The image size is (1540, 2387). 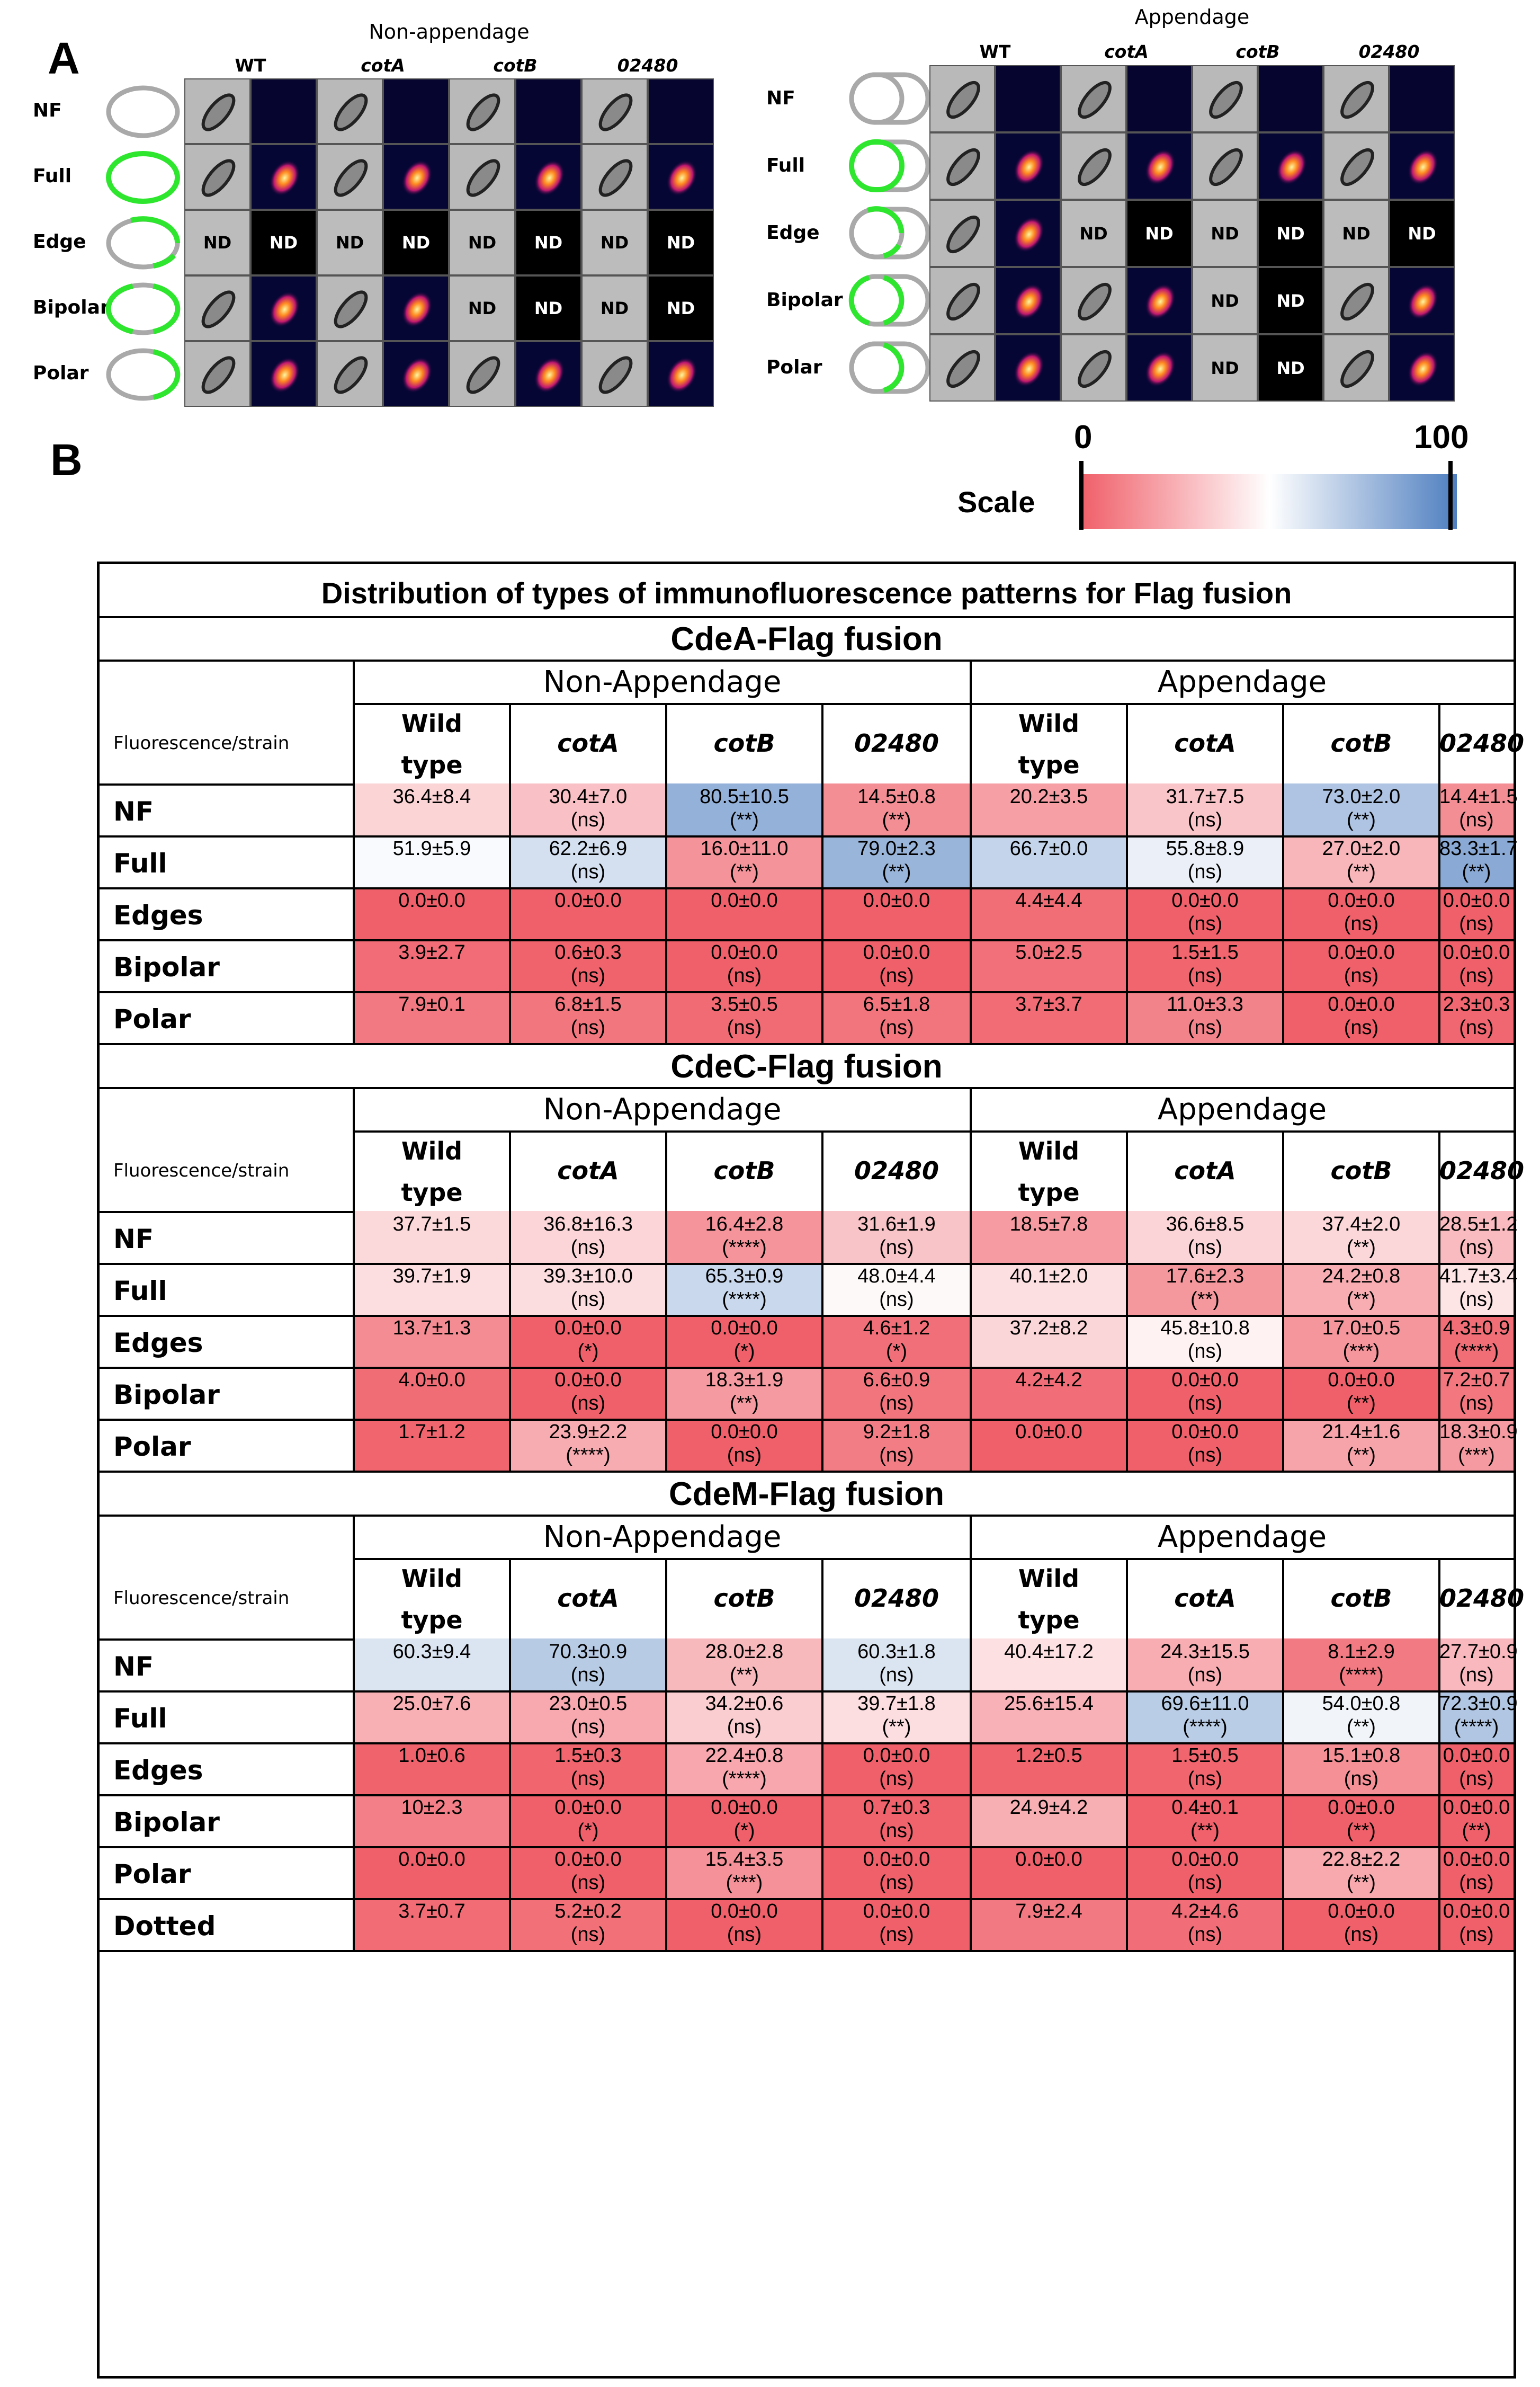 I want to click on table-cell: 18.3±0.9 (***), so click(x=1478, y=1445).